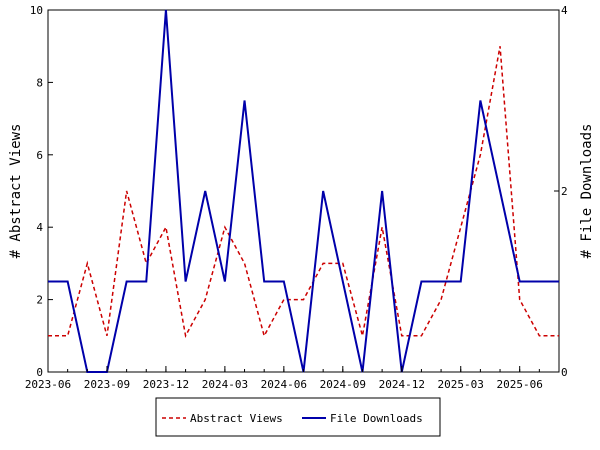 The width and height of the screenshot is (600, 450). What do you see at coordinates (39, 300) in the screenshot?
I see `y-left-tick-label: 2` at bounding box center [39, 300].